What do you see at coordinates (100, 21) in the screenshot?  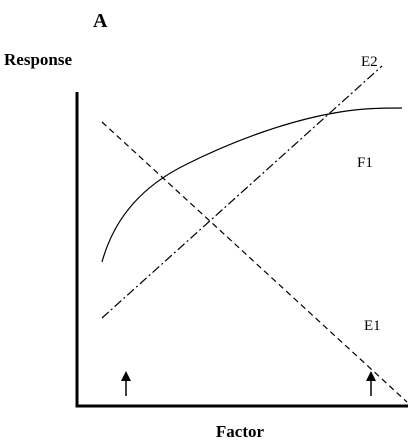 I see `panel-label: A` at bounding box center [100, 21].